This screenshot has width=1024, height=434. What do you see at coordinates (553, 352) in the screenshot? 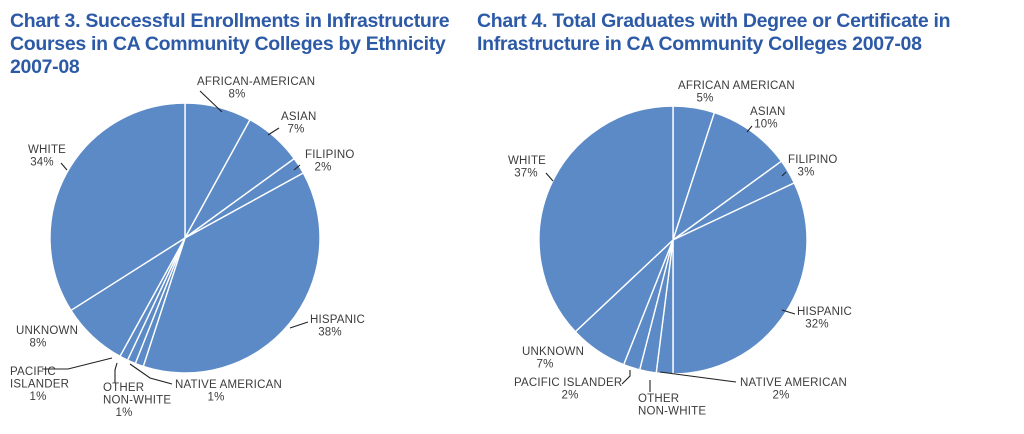
I see `chart-4-label-unknown: UNKNOWN` at bounding box center [553, 352].